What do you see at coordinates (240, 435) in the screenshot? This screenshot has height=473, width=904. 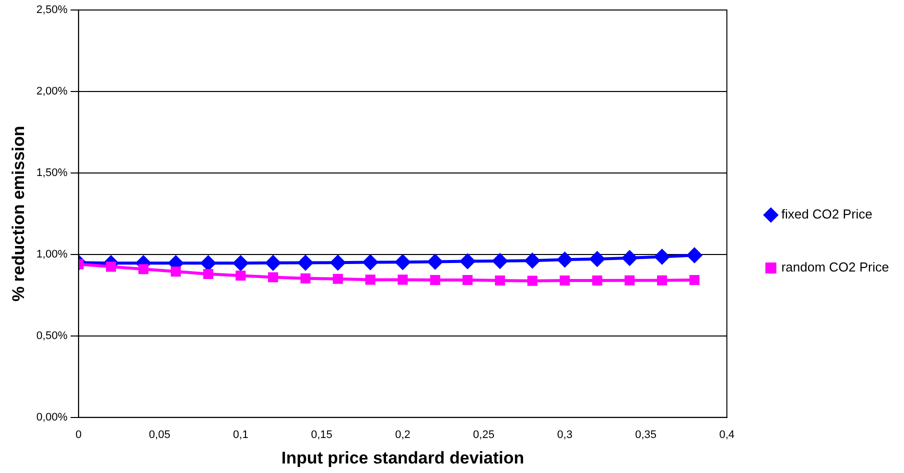 I see `x-tick-label: 0,1` at bounding box center [240, 435].